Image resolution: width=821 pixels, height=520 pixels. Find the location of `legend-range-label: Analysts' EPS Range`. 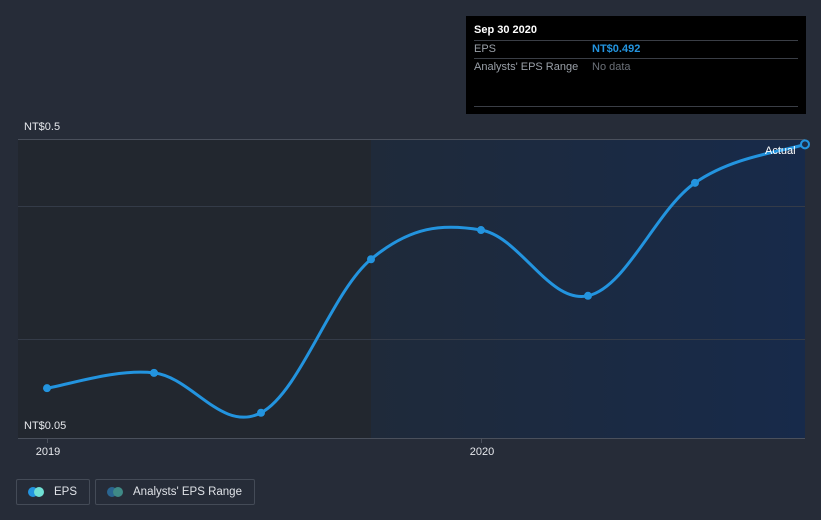

legend-range-label: Analysts' EPS Range is located at coordinates (187, 492).